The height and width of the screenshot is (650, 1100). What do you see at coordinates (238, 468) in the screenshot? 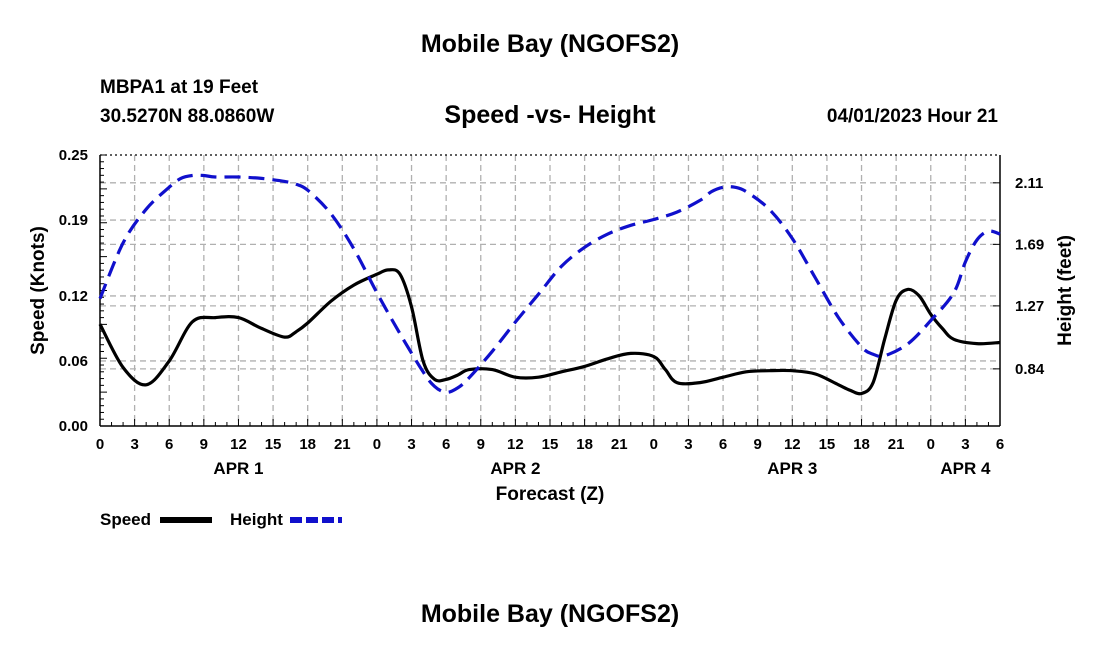
I see `day-label: APR 1` at bounding box center [238, 468].